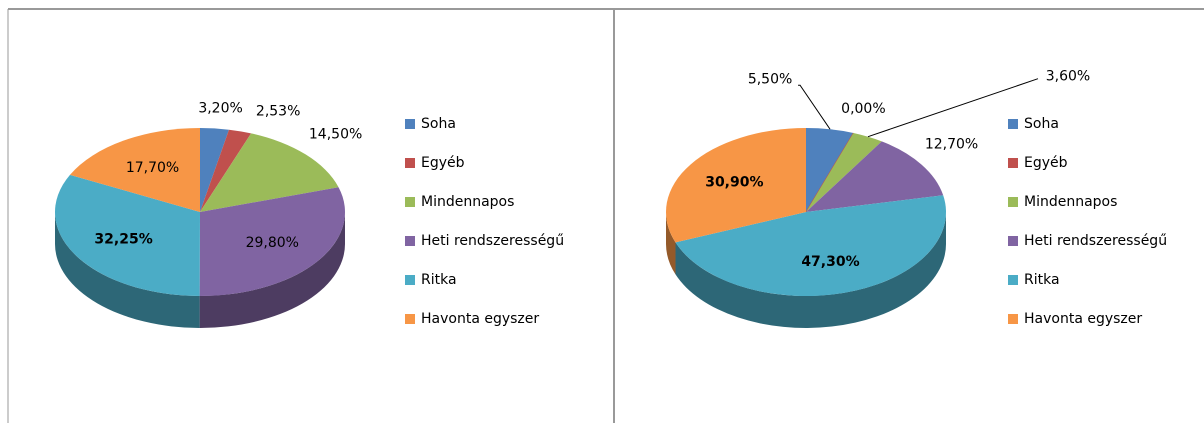 The height and width of the screenshot is (423, 1204). Describe the element at coordinates (335, 134) in the screenshot. I see `data-label: 14,50%` at that location.